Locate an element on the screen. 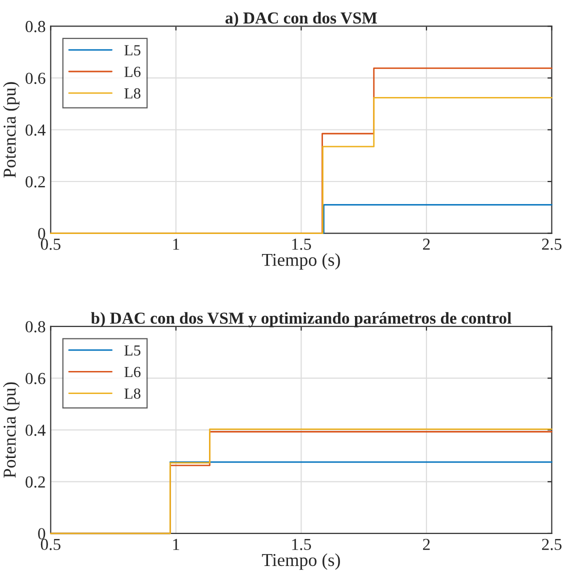 The image size is (563, 583). chart-title: a) DAC con dos VSM is located at coordinates (301, 20).